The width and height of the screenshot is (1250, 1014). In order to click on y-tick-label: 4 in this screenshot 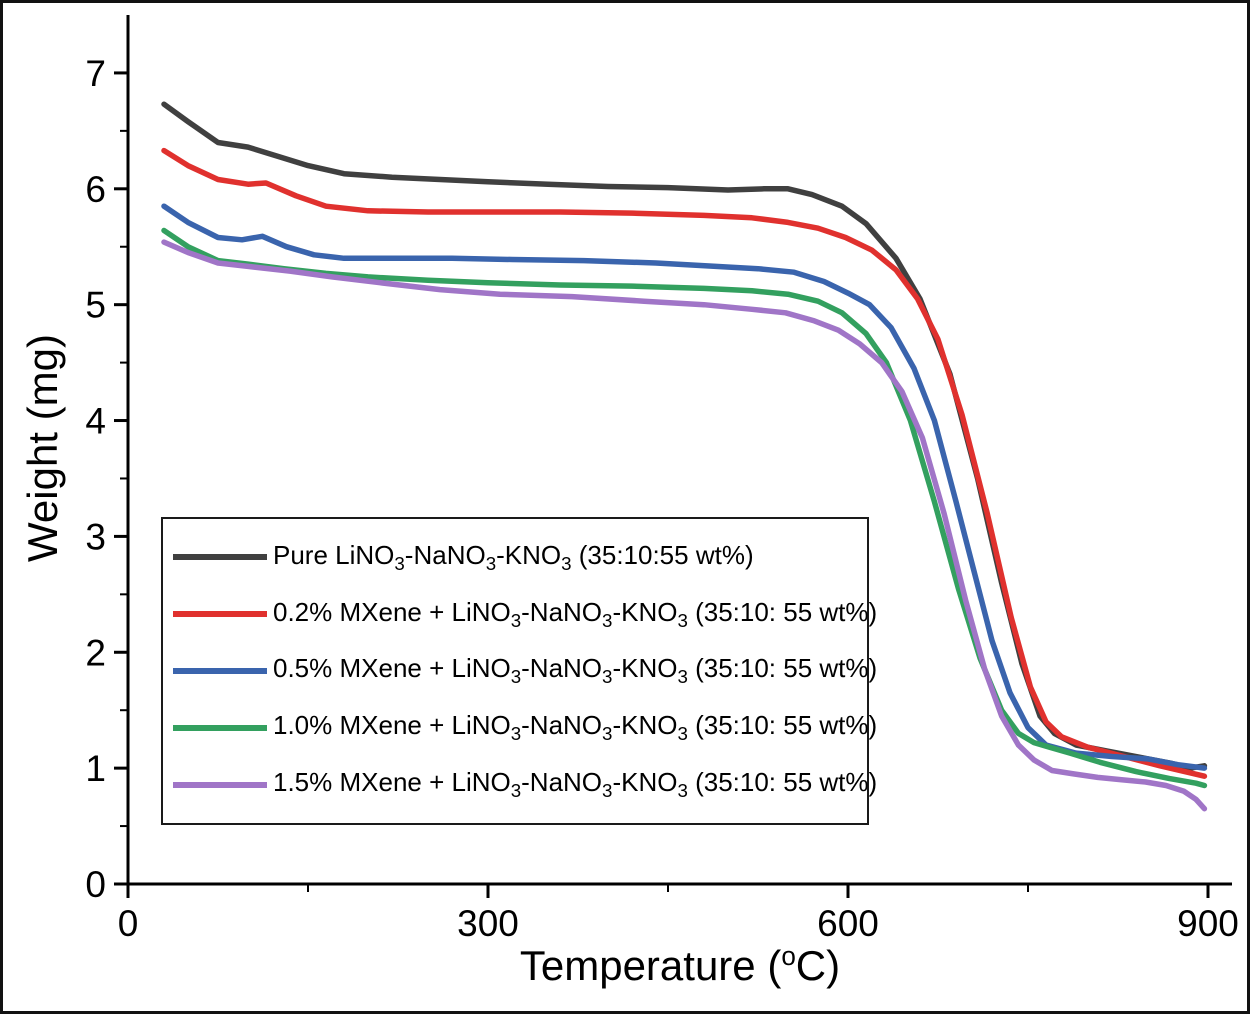, I will do `click(95, 421)`.